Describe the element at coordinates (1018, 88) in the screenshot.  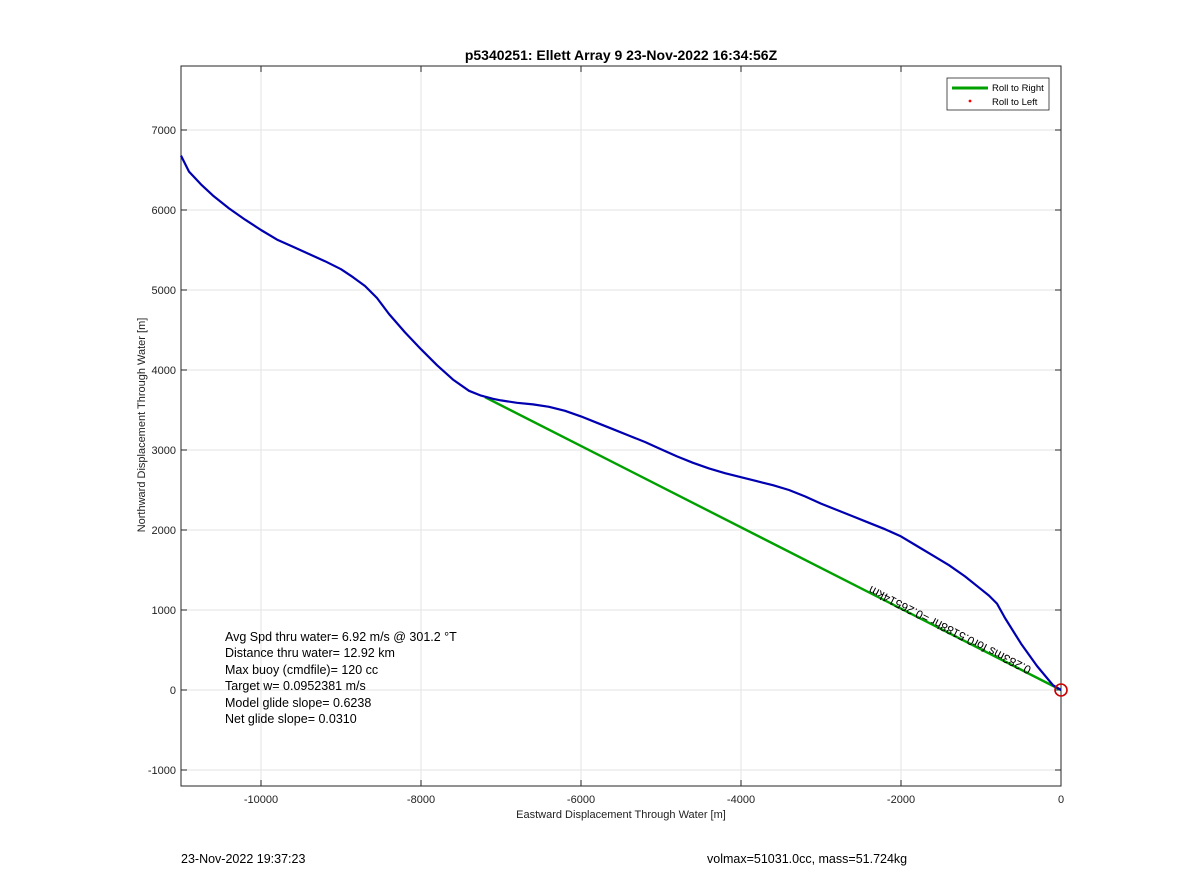
I see `legend-item-roll-right: Roll to Right` at that location.